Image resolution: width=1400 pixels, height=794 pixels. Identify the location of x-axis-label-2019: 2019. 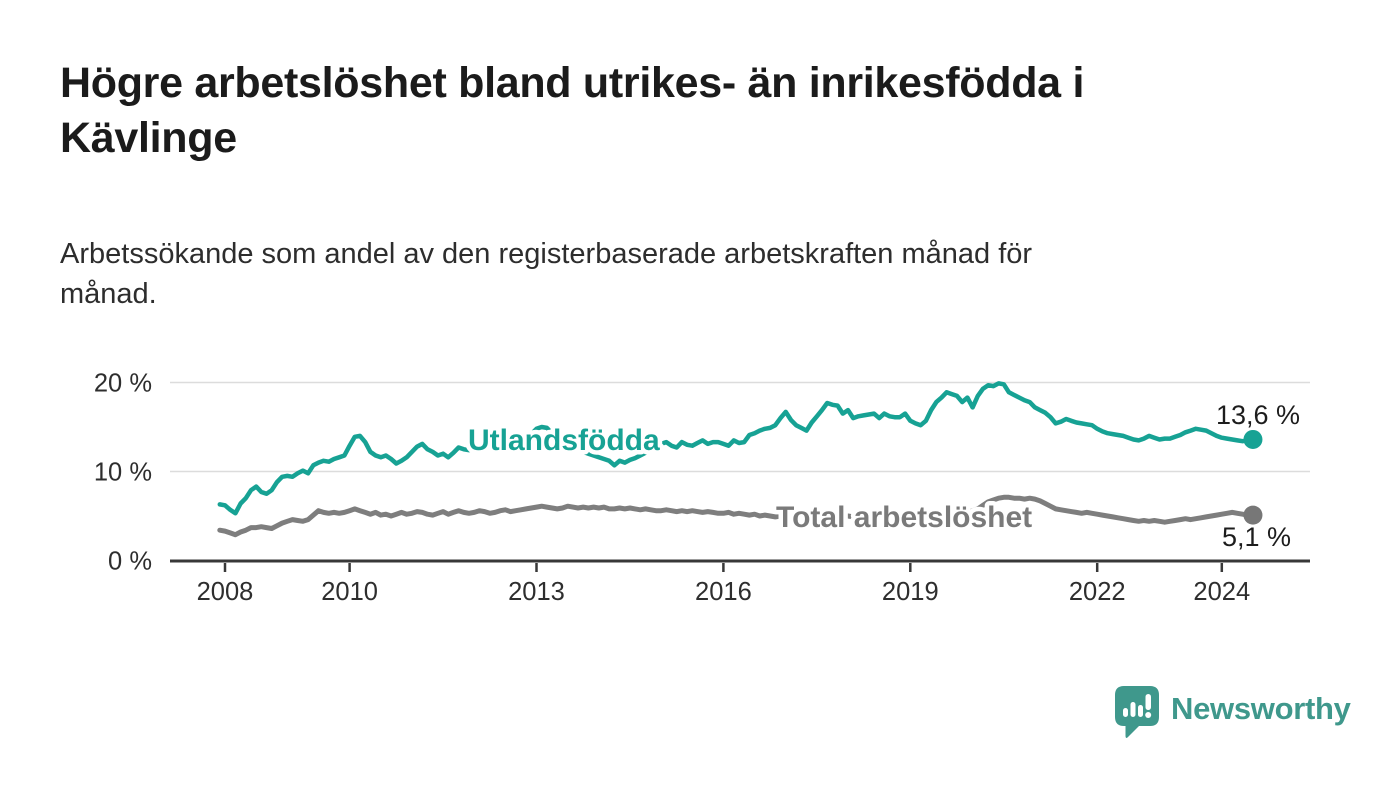
(910, 592).